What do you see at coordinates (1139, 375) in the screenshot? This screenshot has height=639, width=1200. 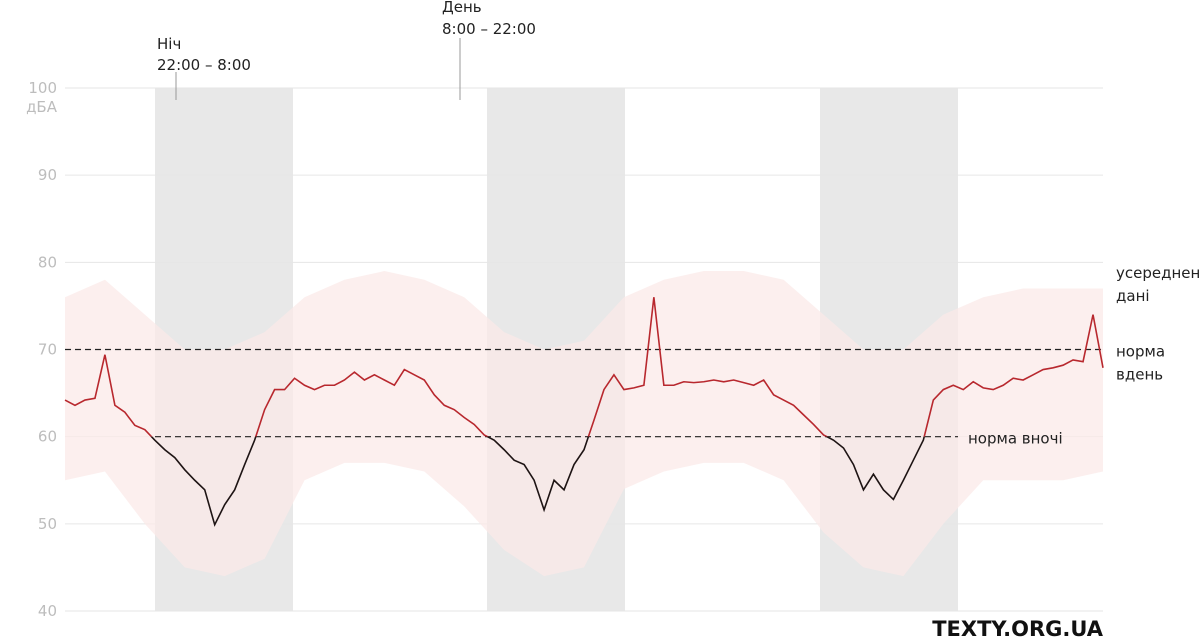 I see `reference-label: вдень` at bounding box center [1139, 375].